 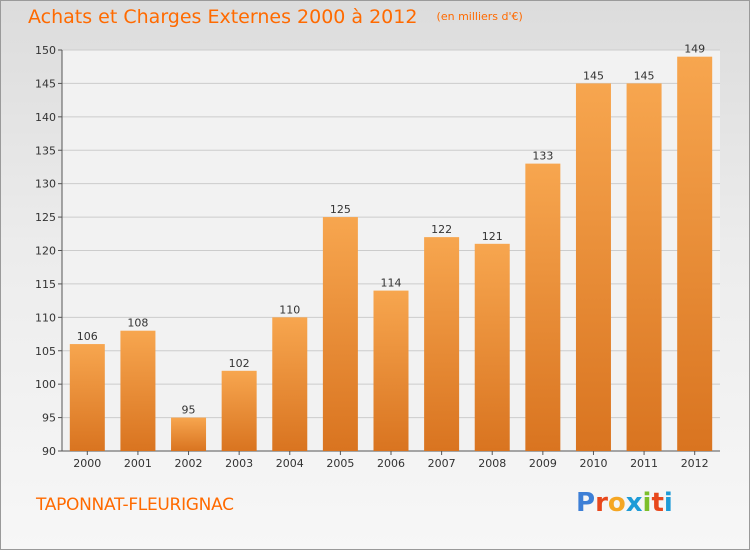 I want to click on y-tick-label: 105, so click(x=45, y=351).